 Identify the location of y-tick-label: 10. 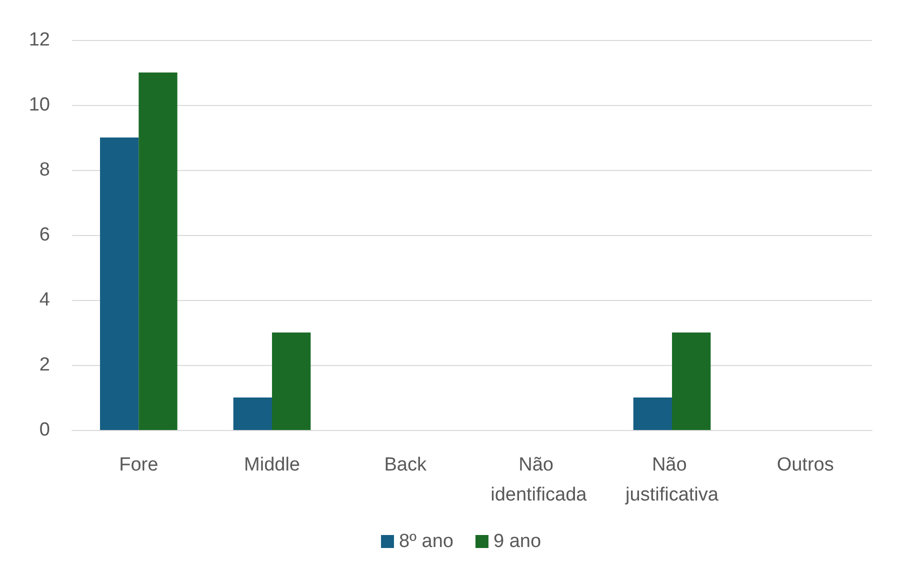
(39, 105).